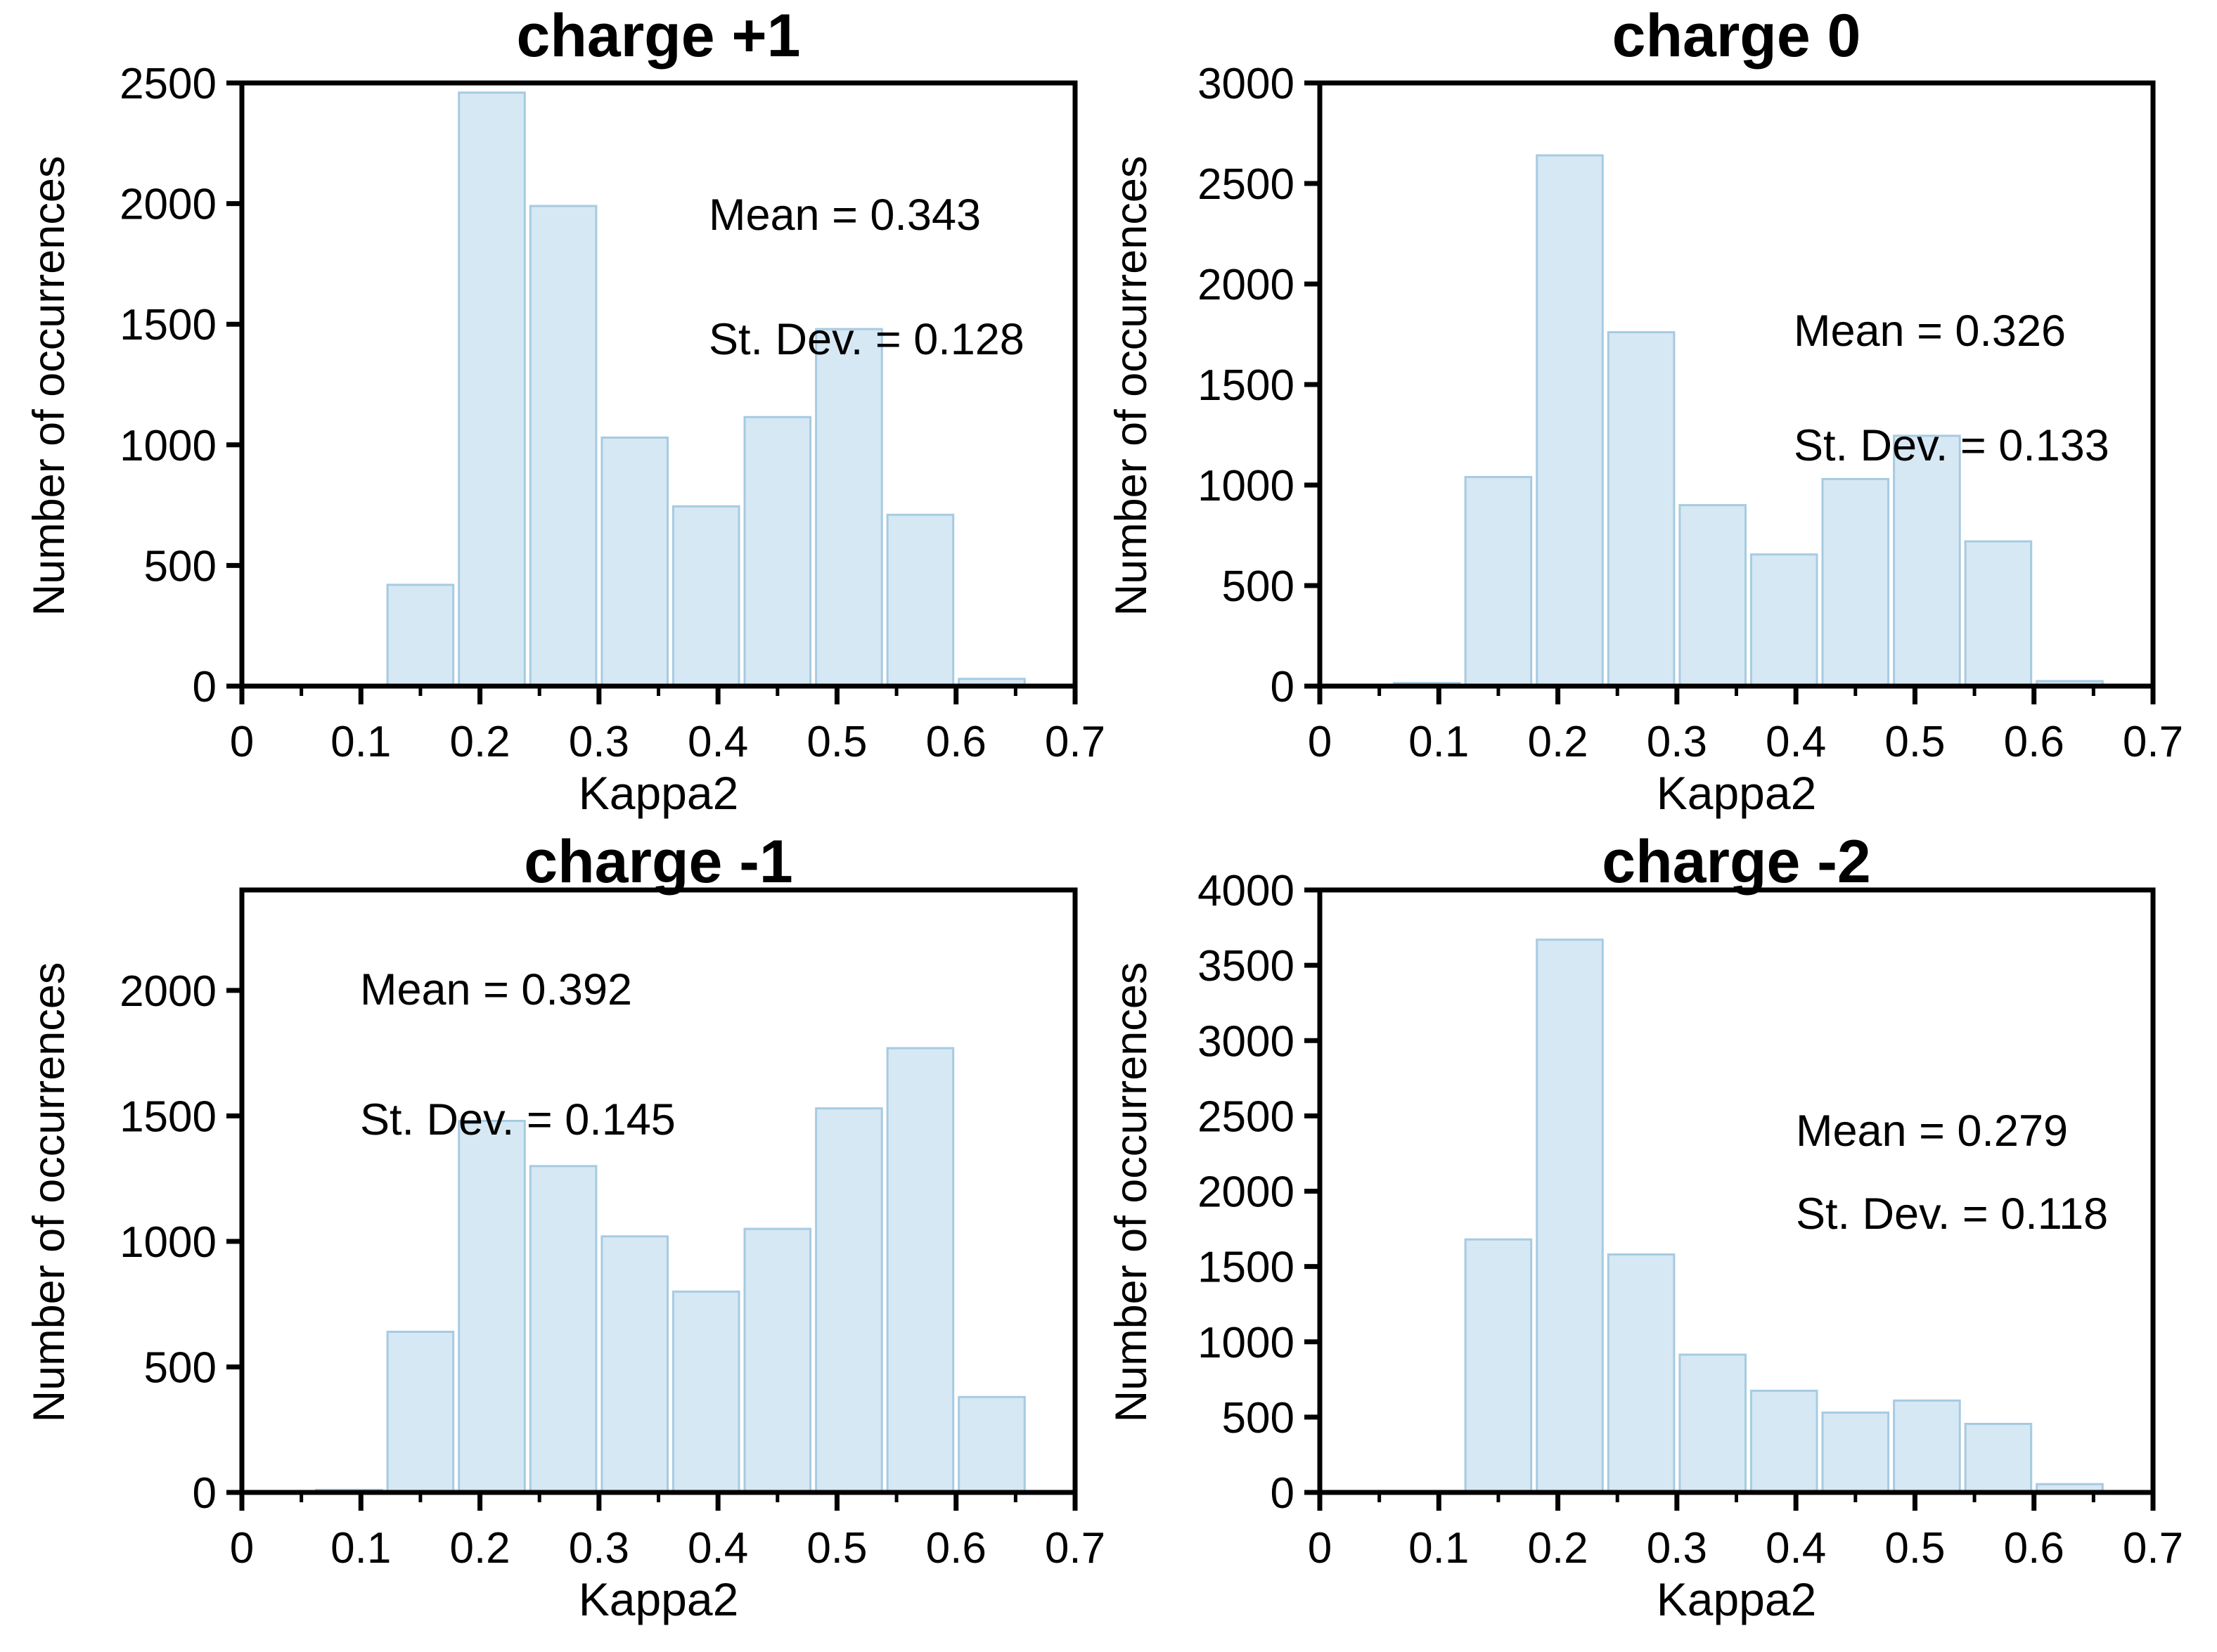  Describe the element at coordinates (1932, 1131) in the screenshot. I see `mean-annotation: Mean = 0.279` at that location.